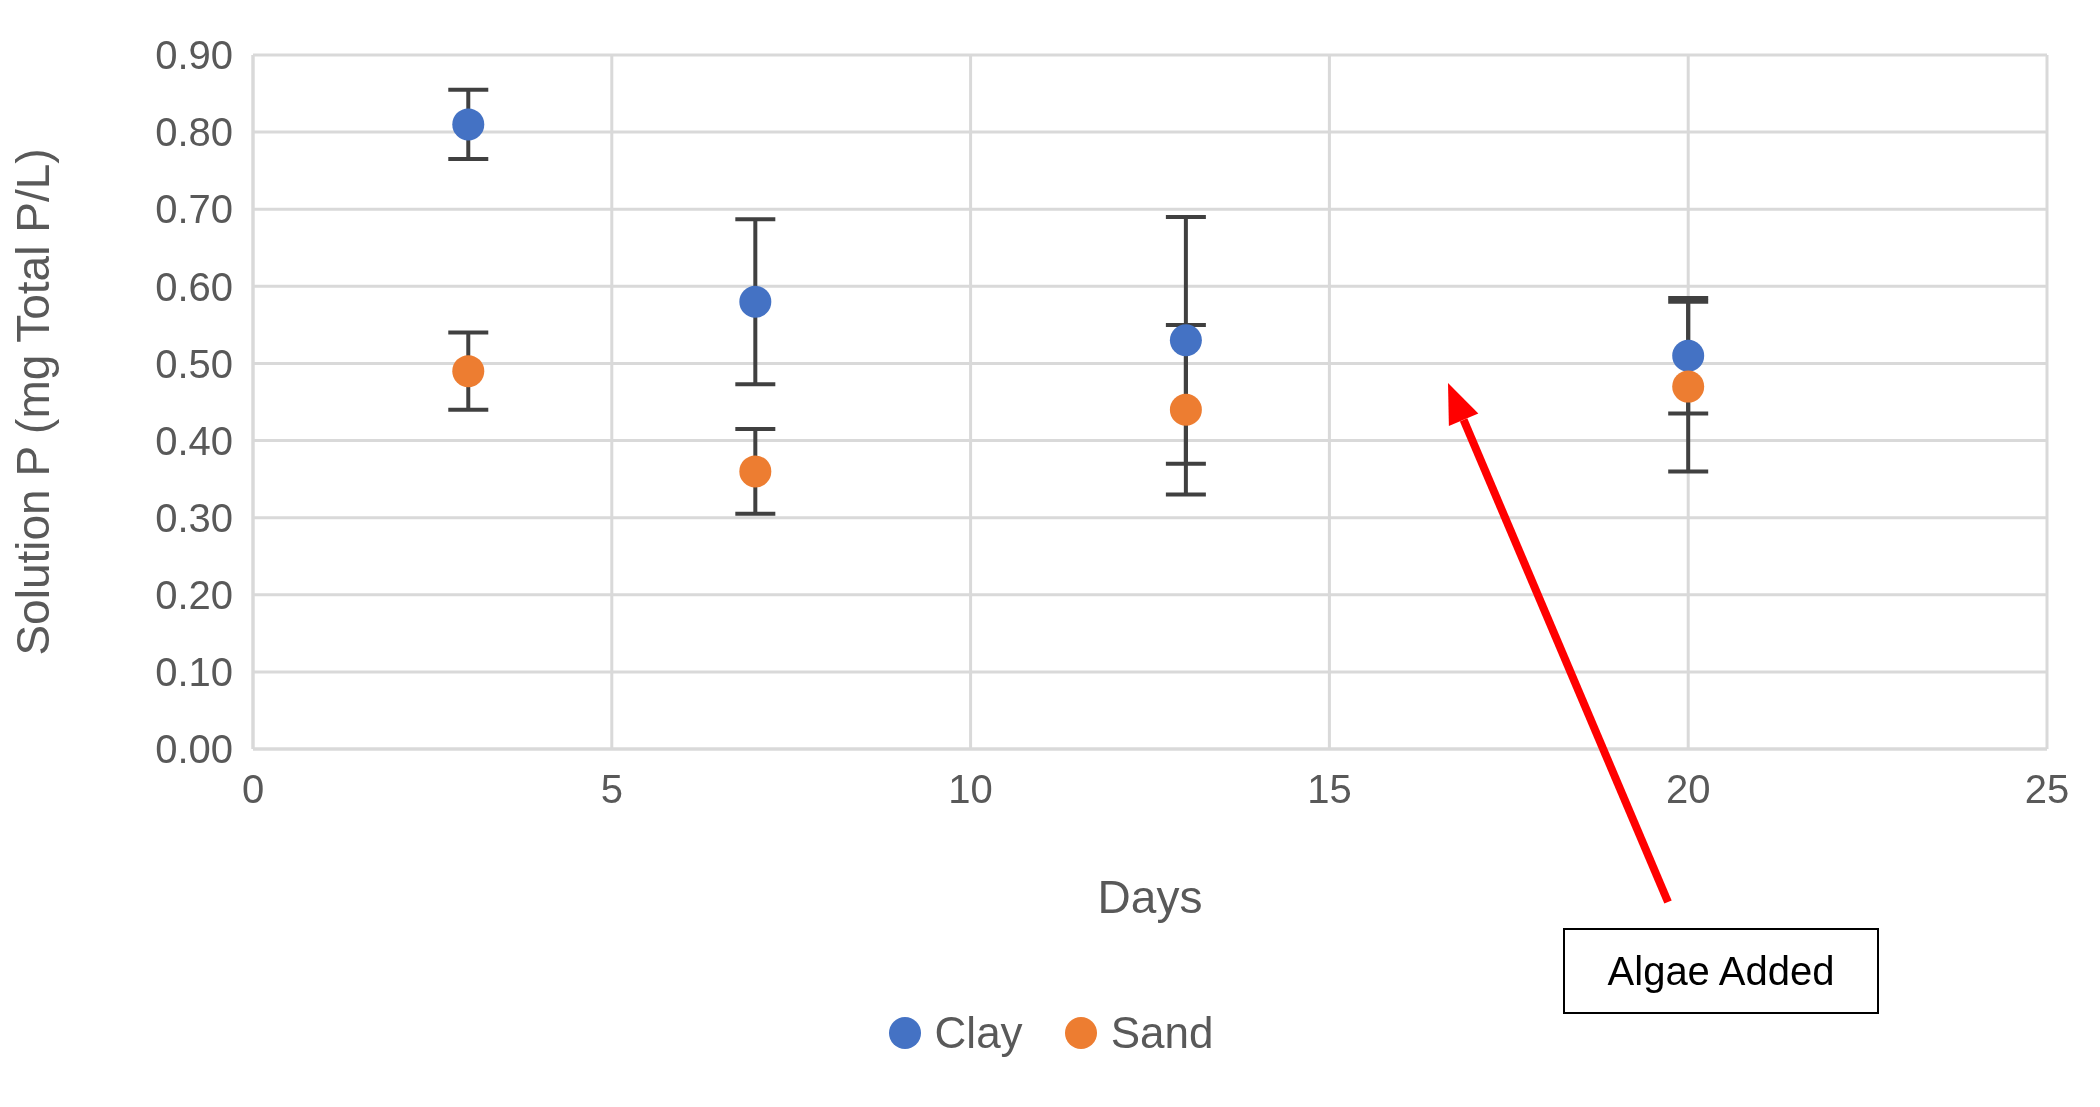  What do you see at coordinates (970, 789) in the screenshot?
I see `x-tick-label: 10` at bounding box center [970, 789].